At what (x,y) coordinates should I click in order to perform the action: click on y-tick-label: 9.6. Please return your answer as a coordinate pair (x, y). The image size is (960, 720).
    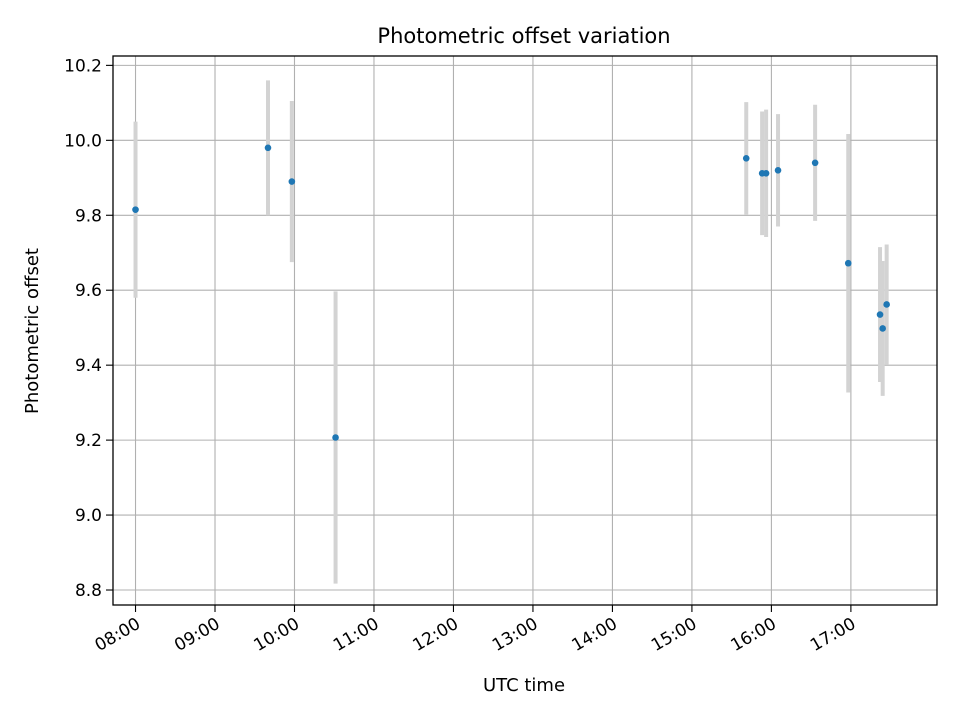
    Looking at the image, I should click on (88, 291).